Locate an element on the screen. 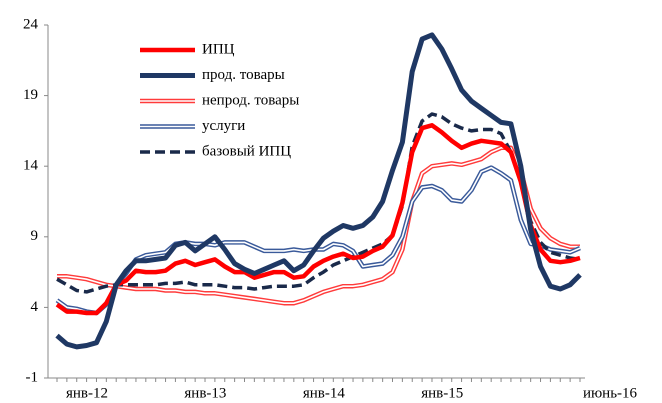 The image size is (662, 403). x-tick-label: янв-12 is located at coordinates (87, 393).